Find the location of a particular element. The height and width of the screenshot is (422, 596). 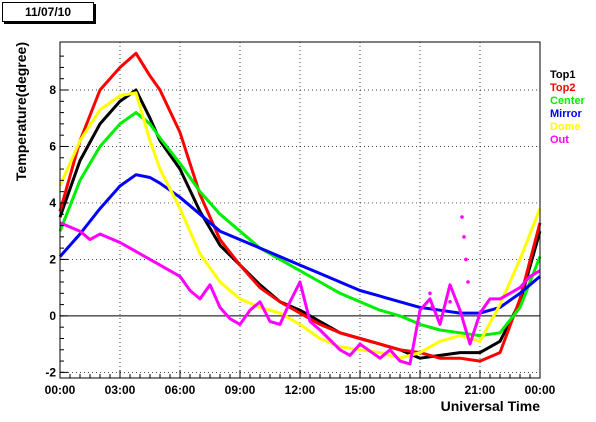

legend-item-top2: Top2 is located at coordinates (563, 88).